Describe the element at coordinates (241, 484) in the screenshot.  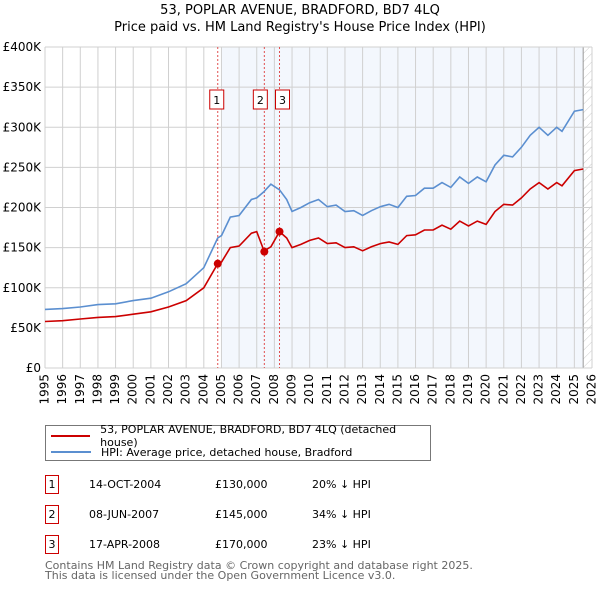
I see `sale-price: £130,000` at that location.